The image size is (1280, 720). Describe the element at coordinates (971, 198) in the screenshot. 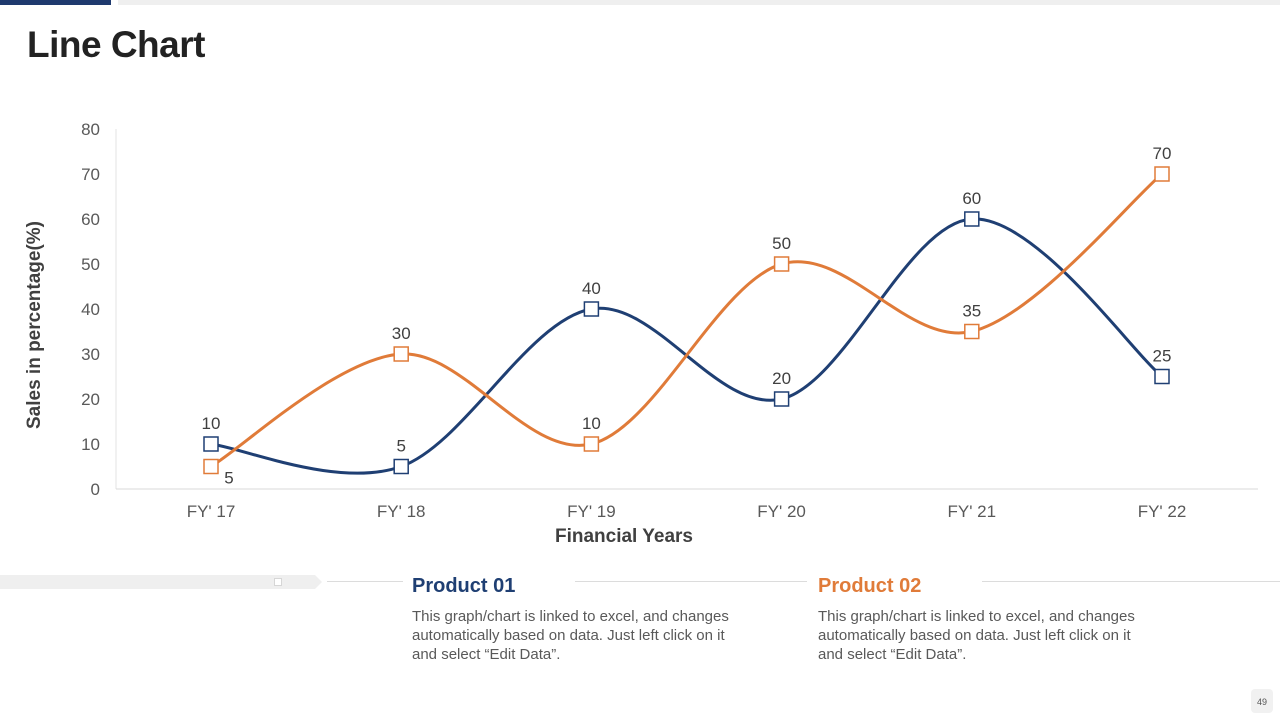

I see `product-01-data-label: 60` at that location.